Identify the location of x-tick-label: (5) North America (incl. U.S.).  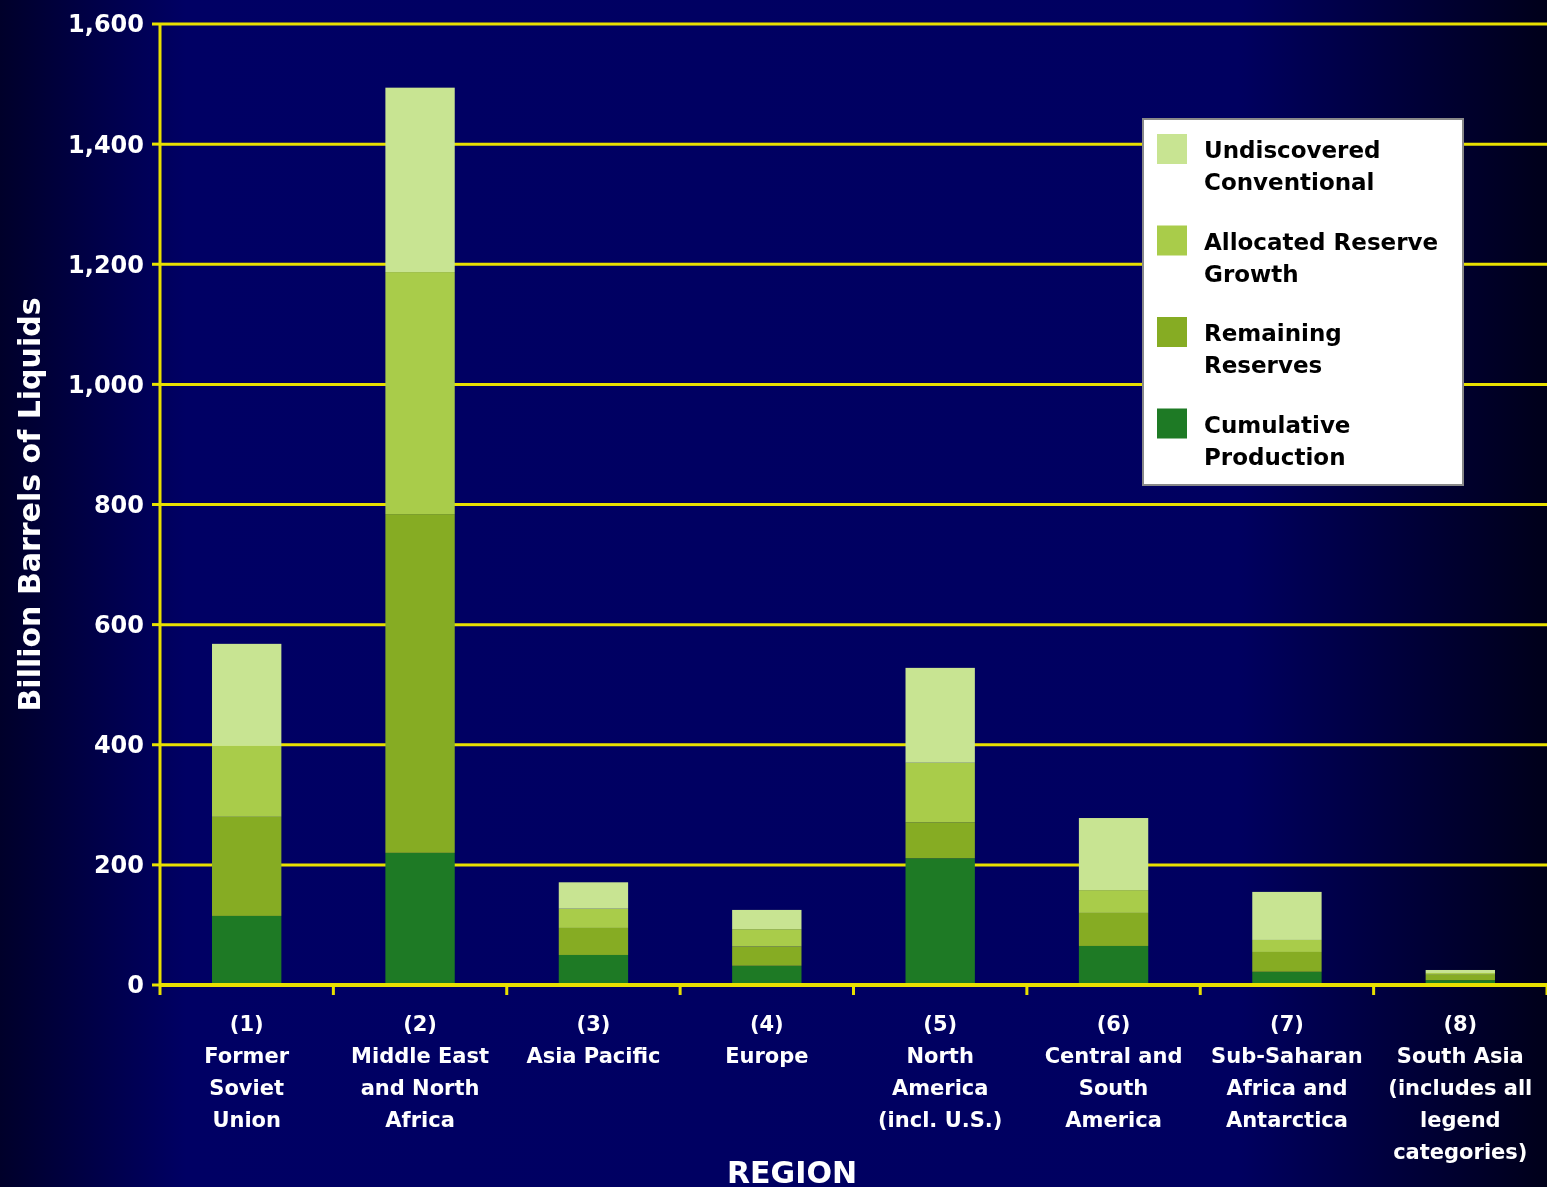
(940, 1072).